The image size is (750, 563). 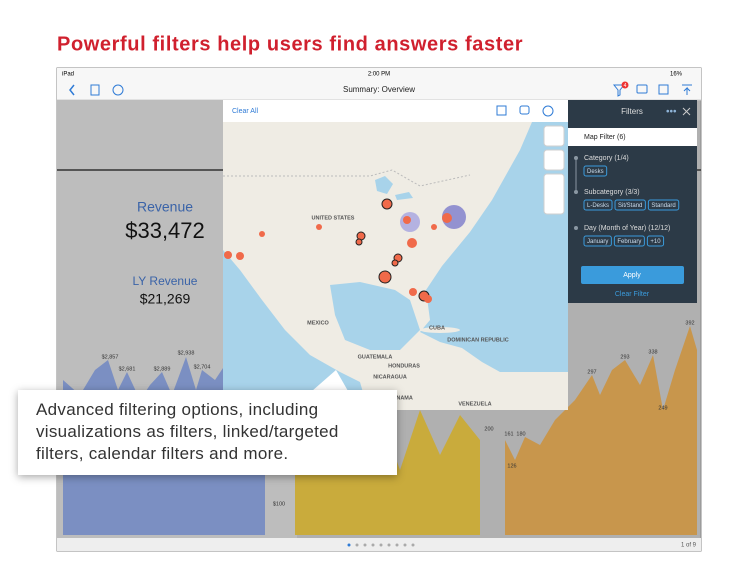 I want to click on filter-badge, so click(x=625, y=85).